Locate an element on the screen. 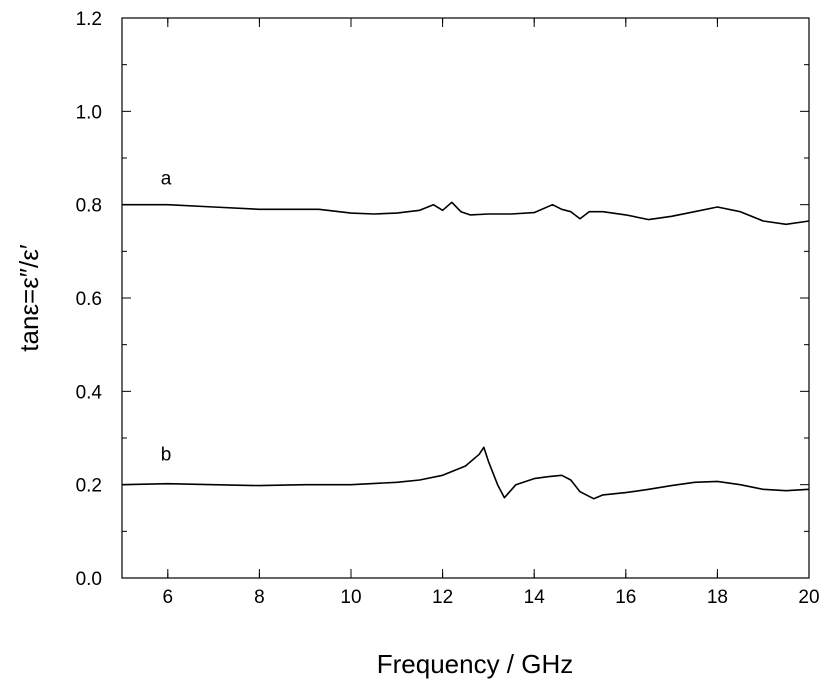  series-line-b is located at coordinates (465, 473).